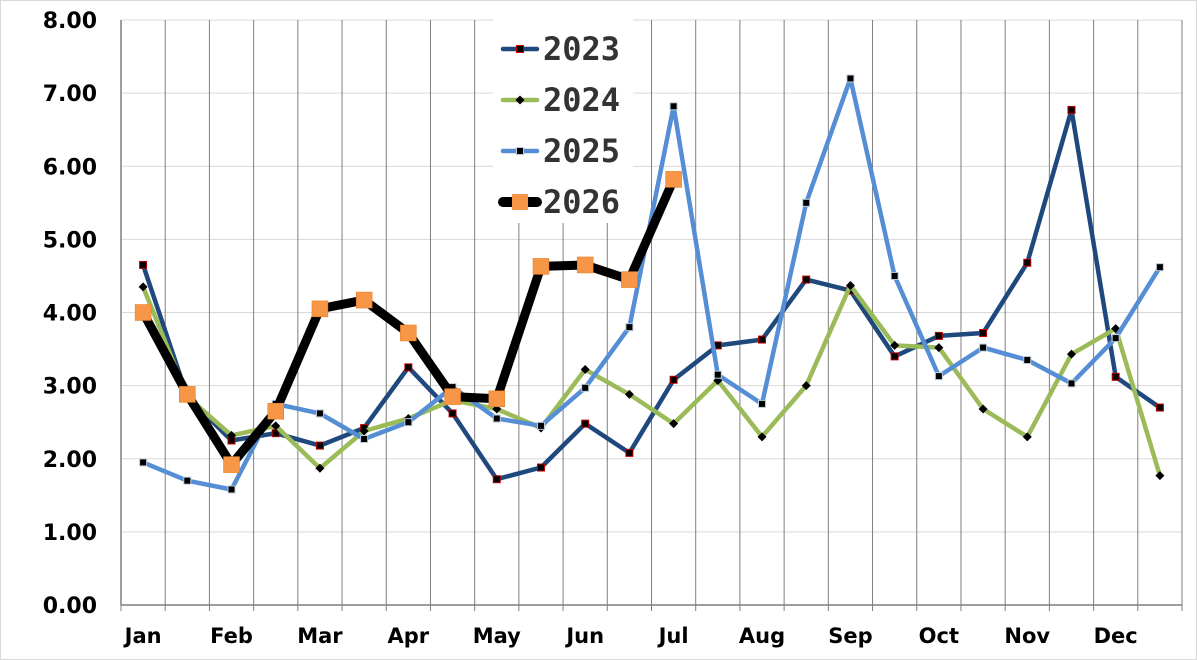 This screenshot has height=660, width=1197. What do you see at coordinates (520, 202) in the screenshot?
I see `legend-marker-2026` at bounding box center [520, 202].